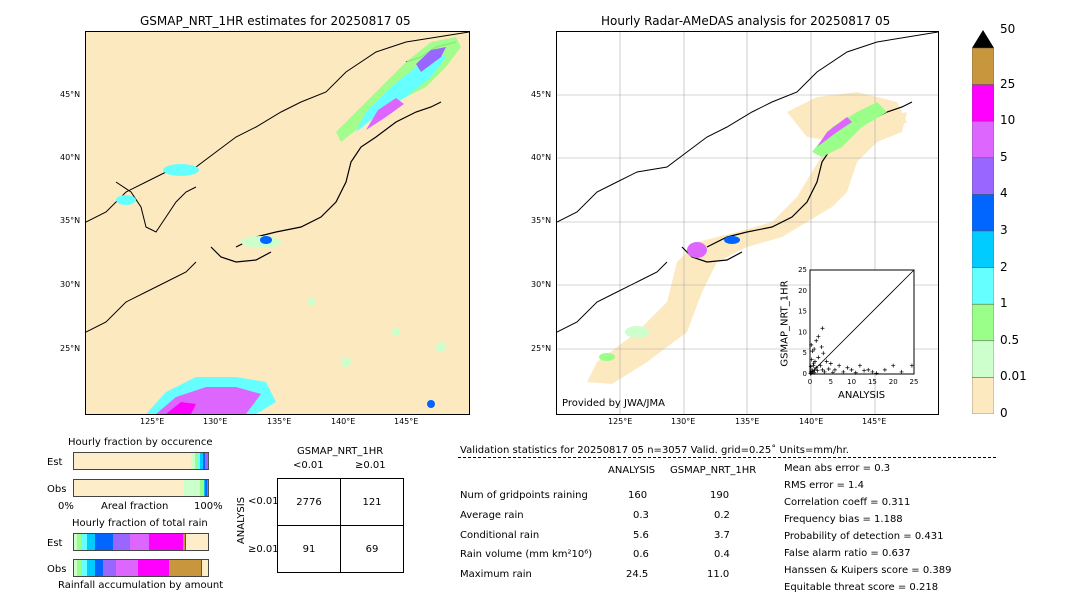 The height and width of the screenshot is (612, 1080). Describe the element at coordinates (135, 506) in the screenshot. I see `occurrence-axis-mid: Areal fraction` at that location.